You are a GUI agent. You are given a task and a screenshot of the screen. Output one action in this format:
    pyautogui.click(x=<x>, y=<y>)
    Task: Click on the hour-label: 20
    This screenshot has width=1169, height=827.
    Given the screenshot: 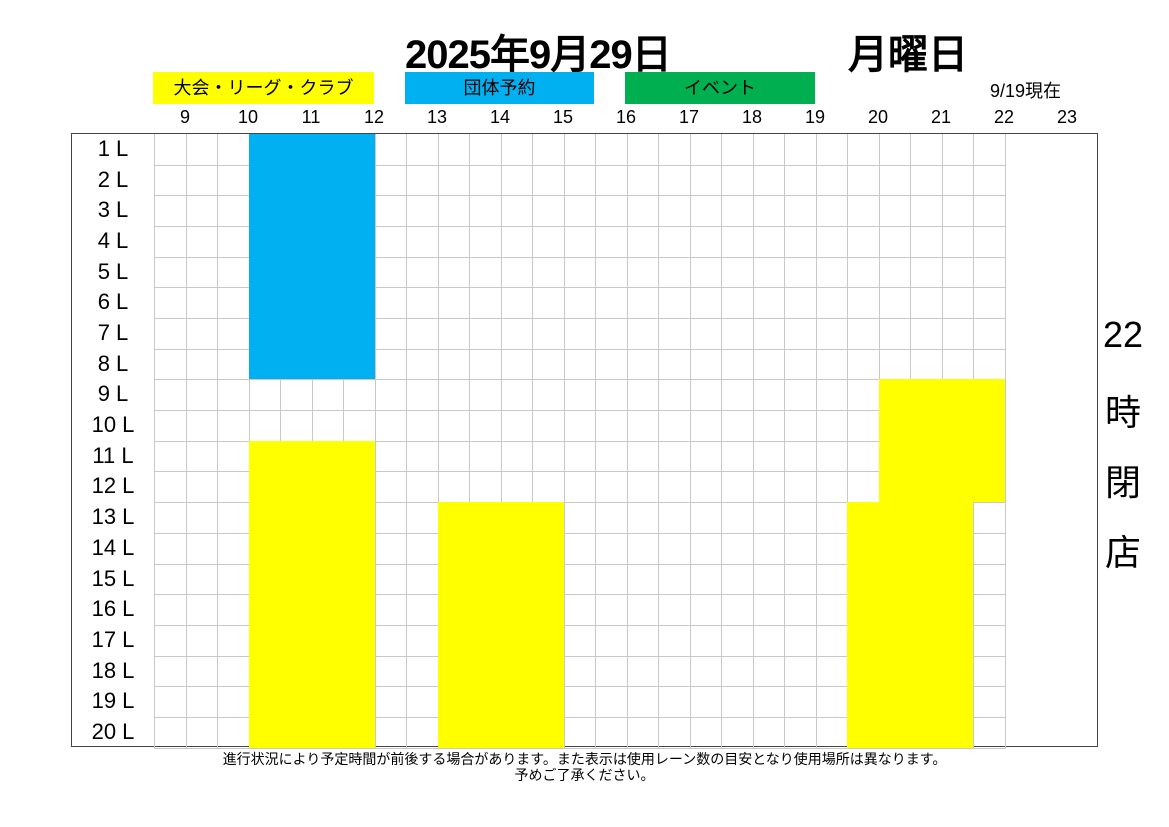 What is the action you would take?
    pyautogui.click(x=878, y=117)
    